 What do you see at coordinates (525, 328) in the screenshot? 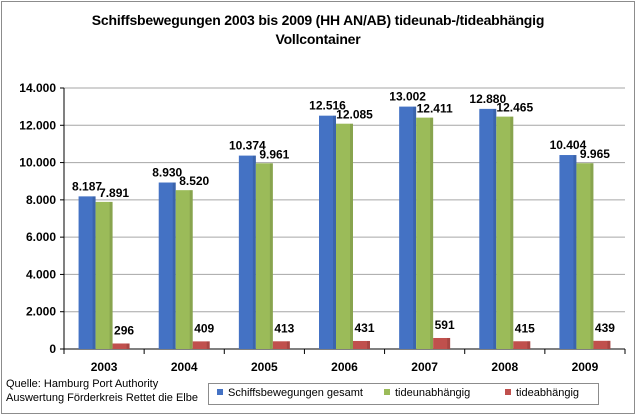
I see `data-label: 415` at bounding box center [525, 328].